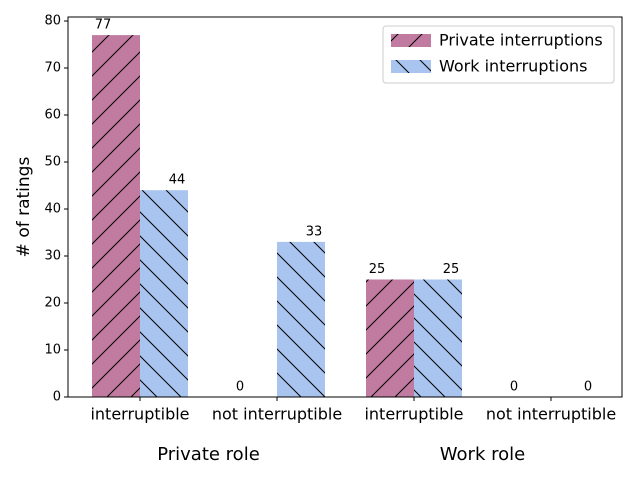 This screenshot has height=480, width=640. What do you see at coordinates (103, 25) in the screenshot?
I see `value-label: 77` at bounding box center [103, 25].